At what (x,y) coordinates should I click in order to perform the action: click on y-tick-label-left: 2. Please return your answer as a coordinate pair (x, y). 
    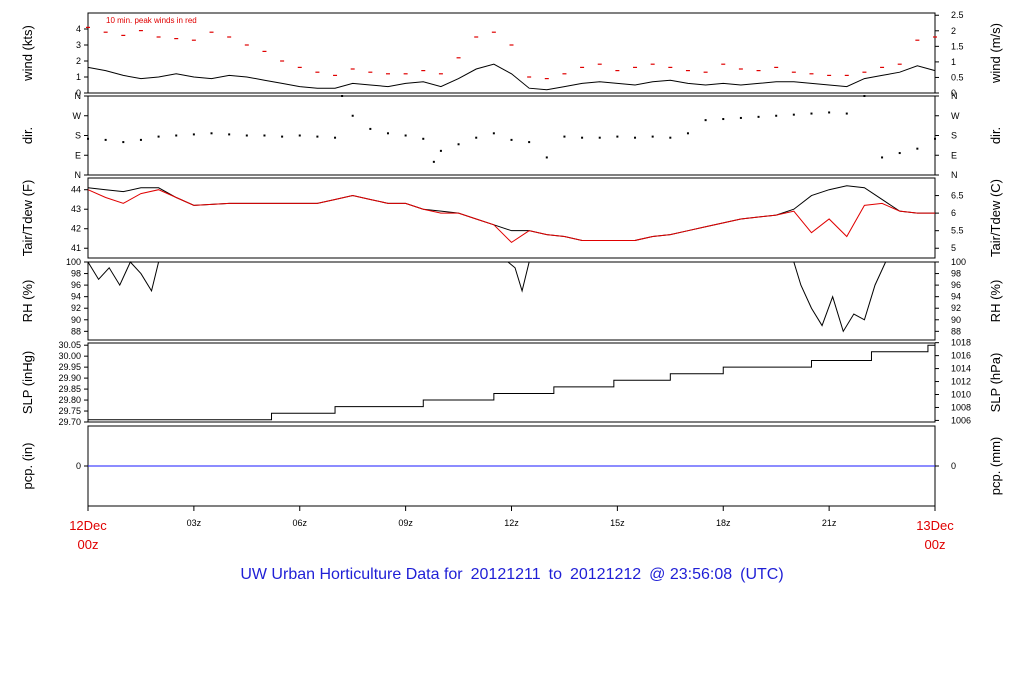
    Looking at the image, I should click on (78, 61).